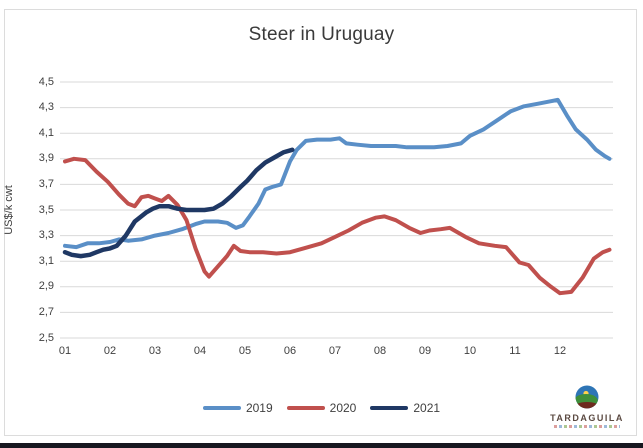 The width and height of the screenshot is (643, 448). What do you see at coordinates (46, 337) in the screenshot?
I see `y-tick-label: 2,5` at bounding box center [46, 337].